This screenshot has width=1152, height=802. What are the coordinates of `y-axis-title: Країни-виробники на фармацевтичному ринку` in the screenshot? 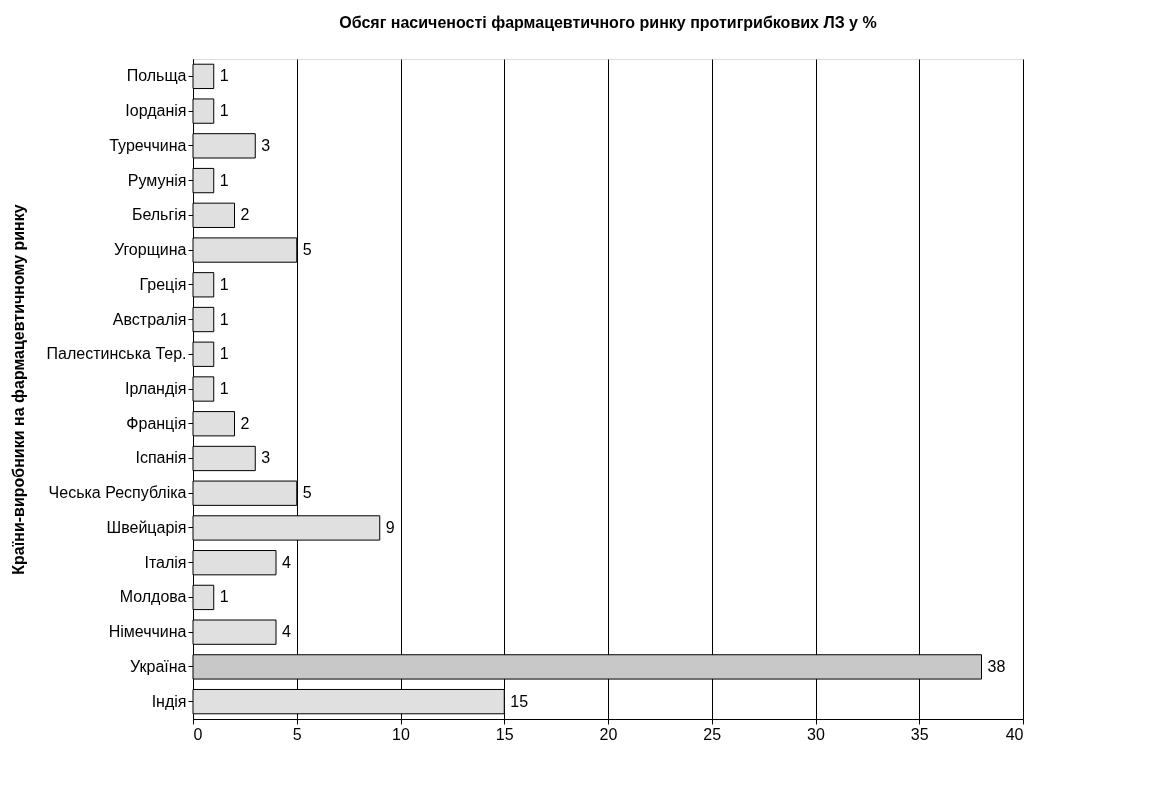 It's located at (18, 389).